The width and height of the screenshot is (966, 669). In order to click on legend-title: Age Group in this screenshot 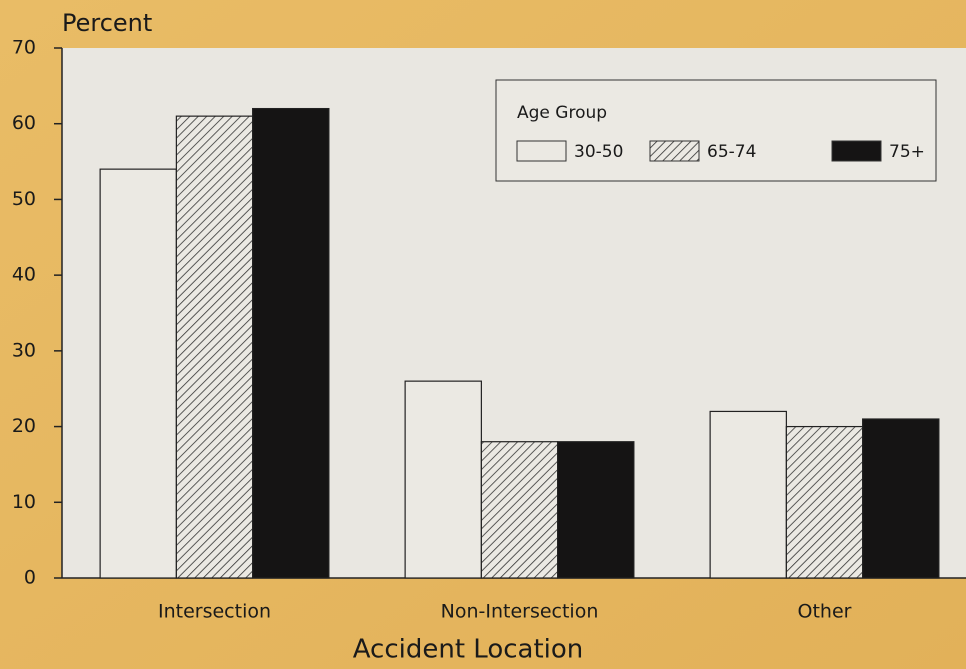, I will do `click(562, 113)`.